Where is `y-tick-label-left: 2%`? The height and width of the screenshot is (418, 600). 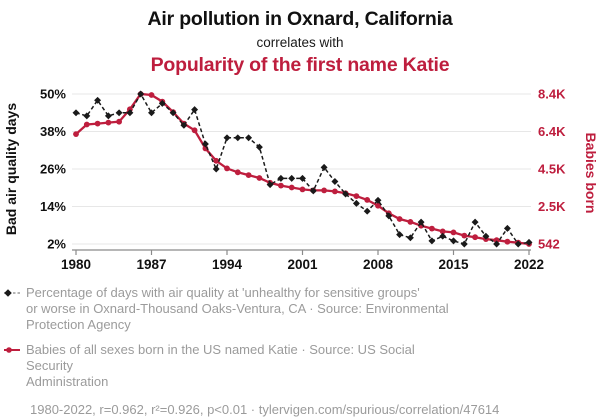 y-tick-label-left: 2% is located at coordinates (56, 244).